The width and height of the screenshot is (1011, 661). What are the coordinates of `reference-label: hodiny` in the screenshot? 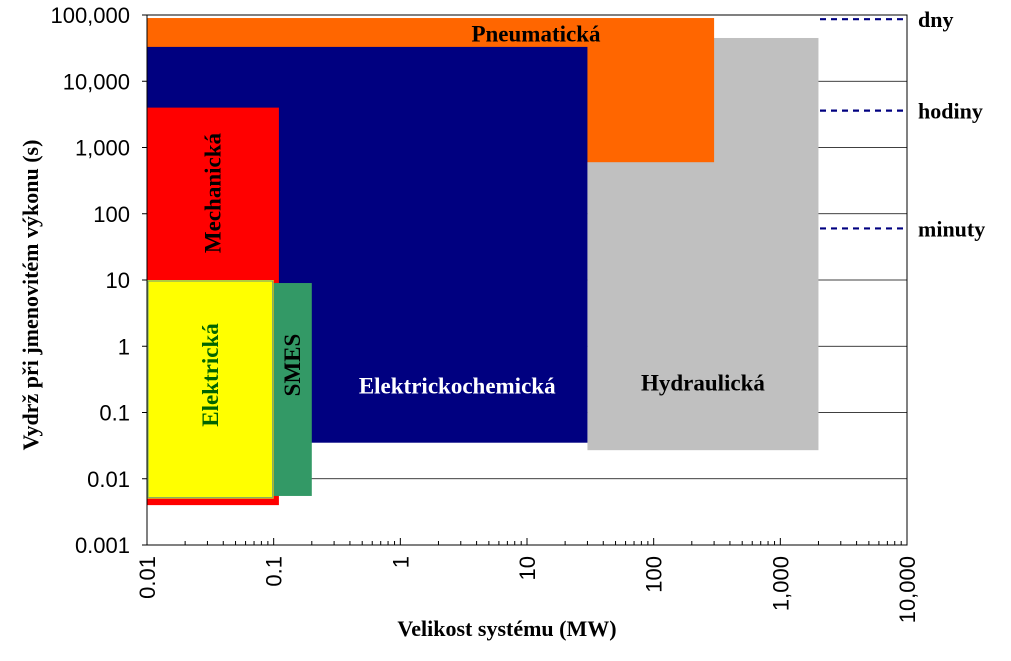 It's located at (950, 111).